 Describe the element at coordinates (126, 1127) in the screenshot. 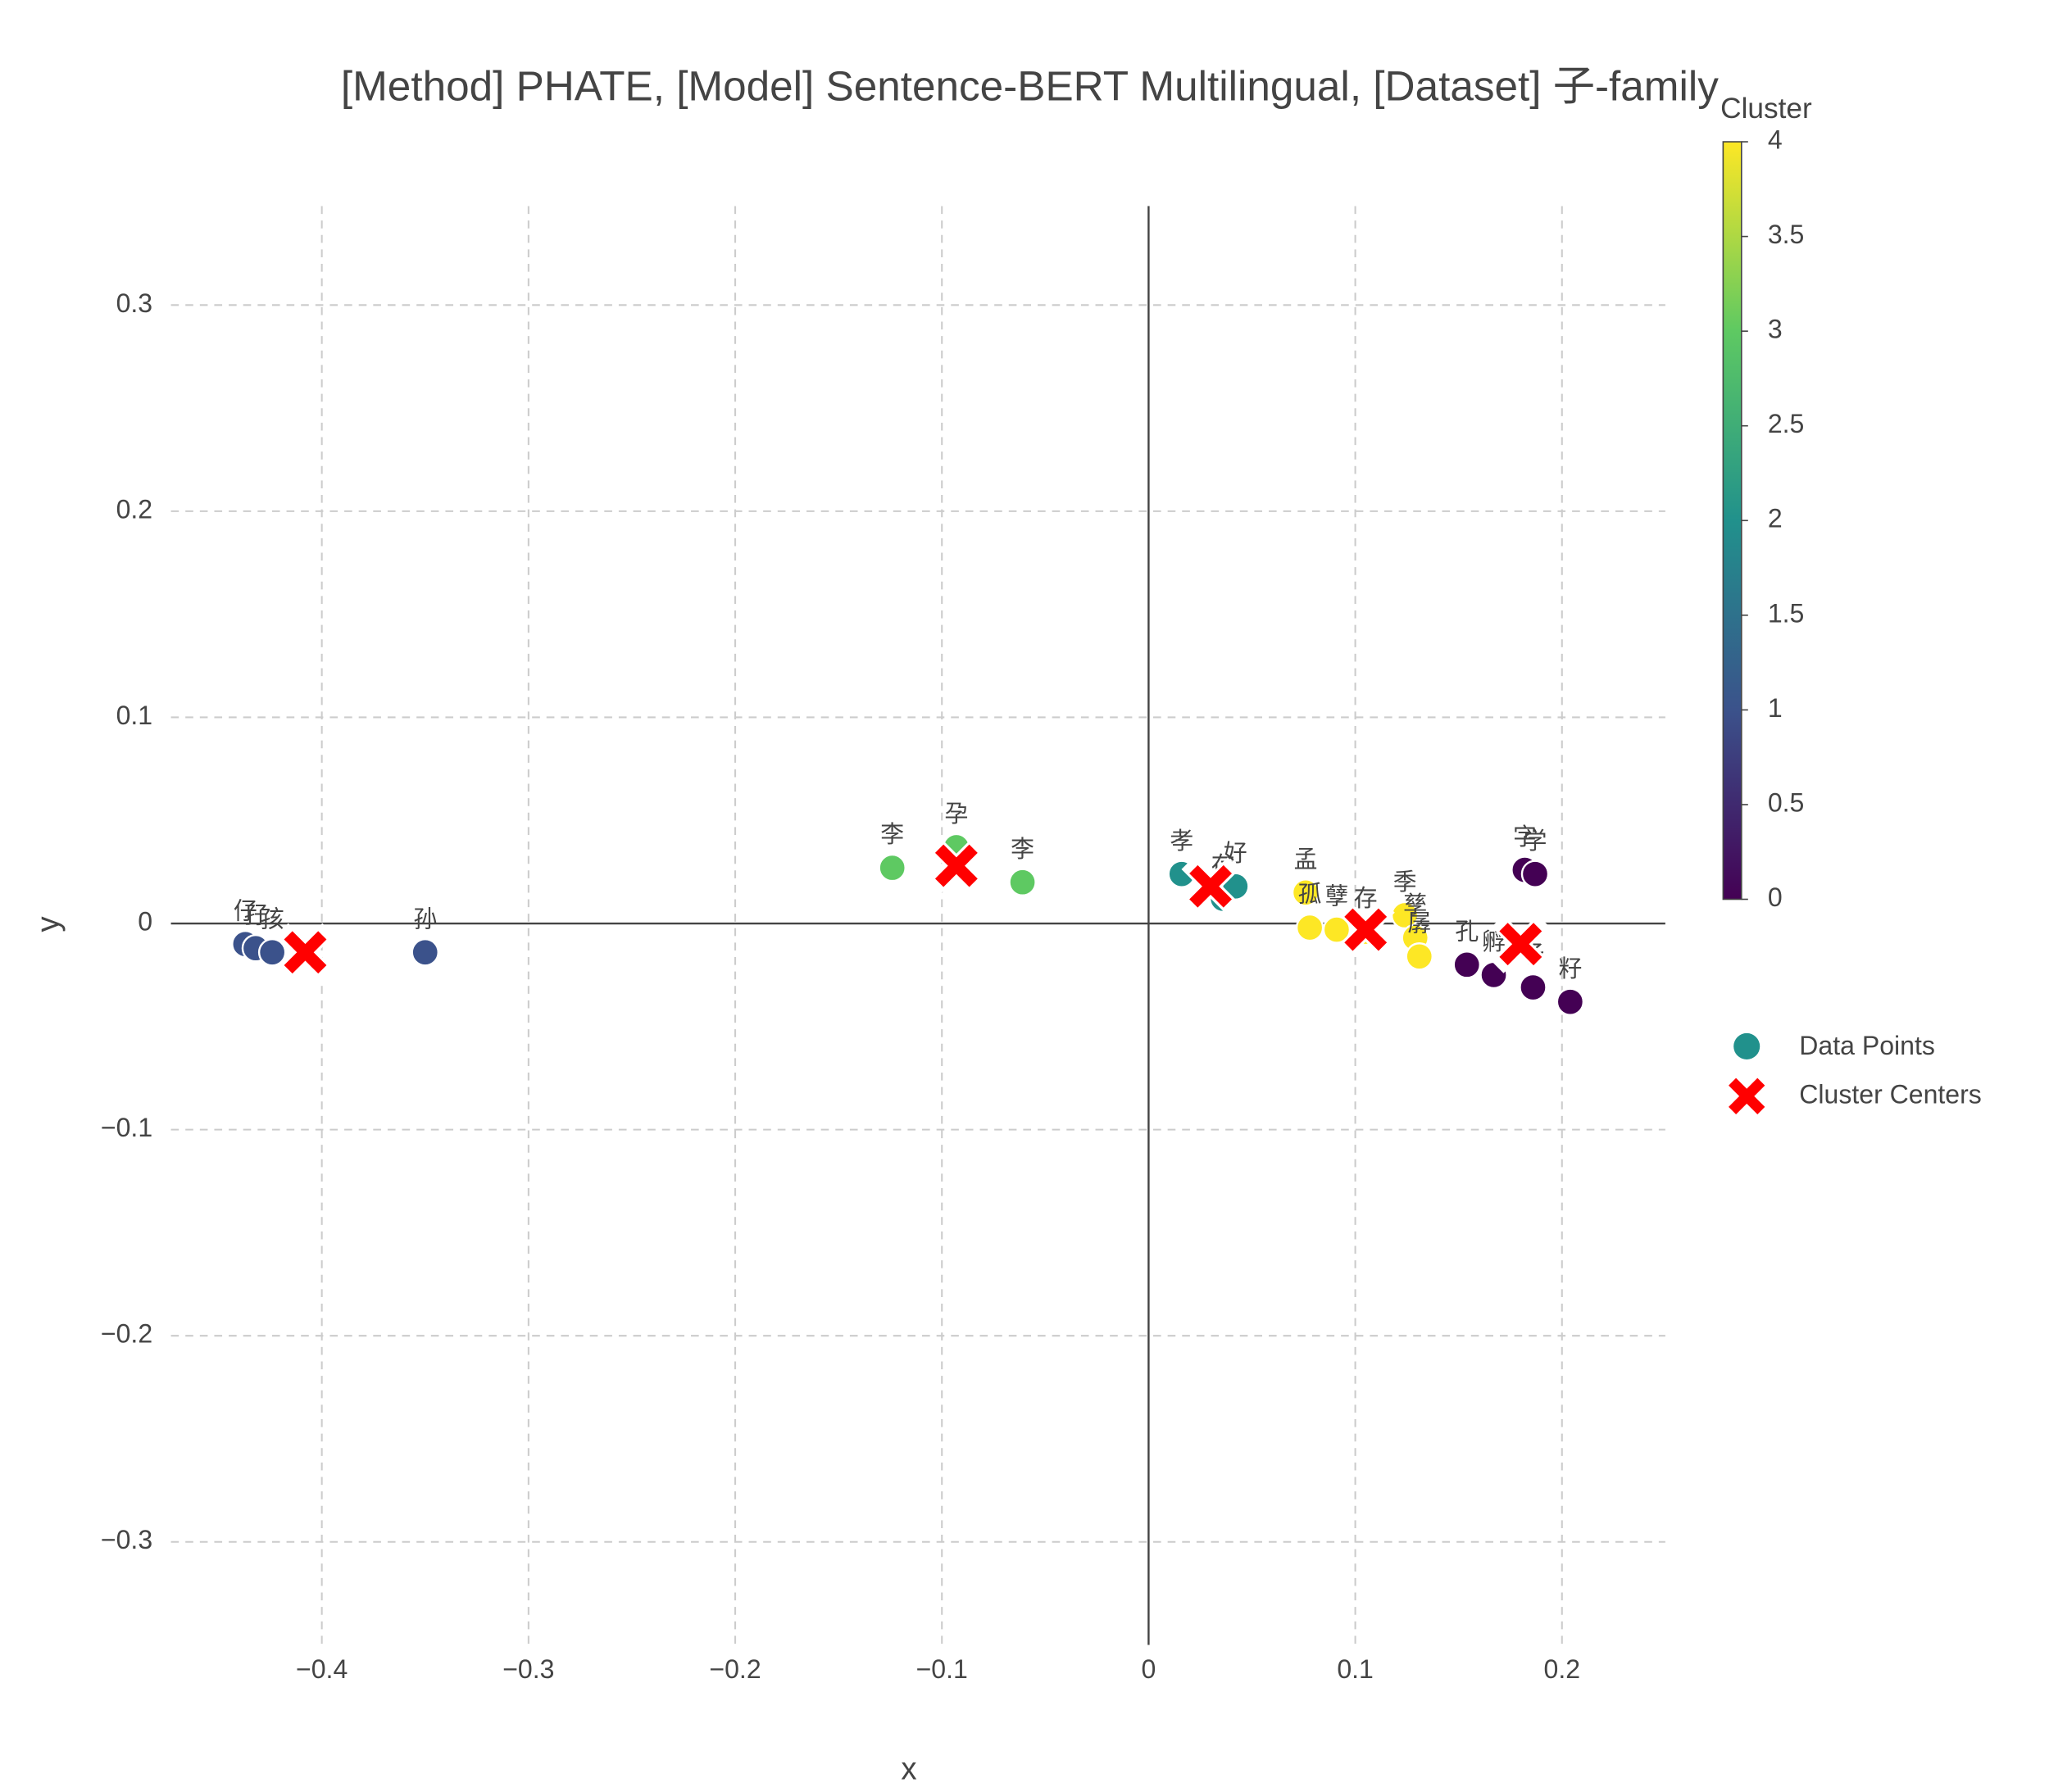

I see `y-tick-label: −0.1` at that location.